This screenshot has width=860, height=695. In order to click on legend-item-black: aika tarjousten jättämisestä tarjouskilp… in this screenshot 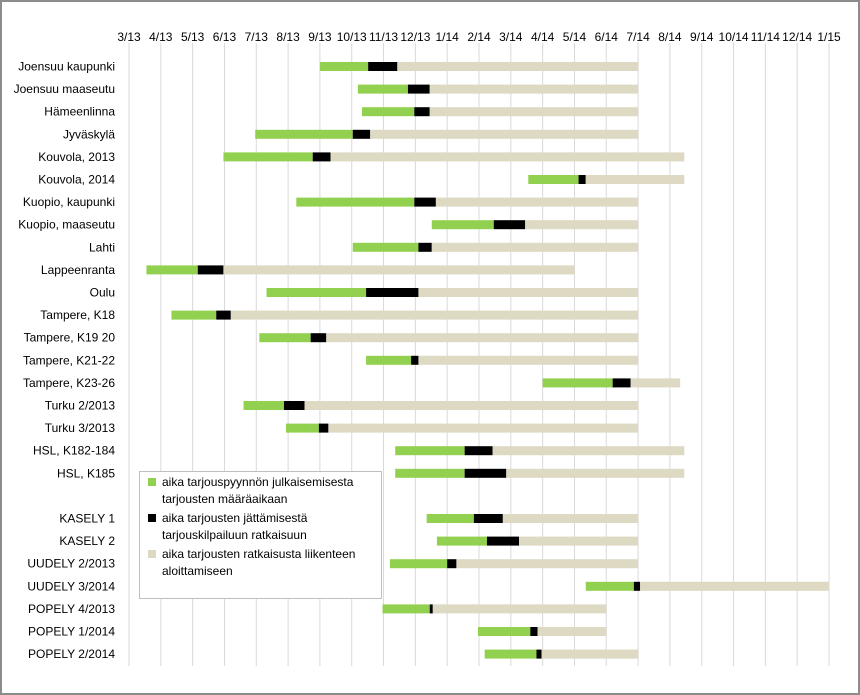, I will do `click(261, 526)`.